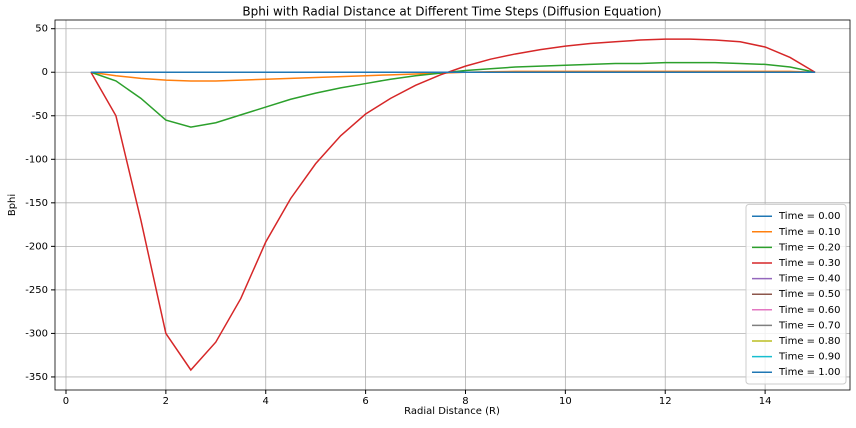 The height and width of the screenshot is (428, 856). Describe the element at coordinates (166, 401) in the screenshot. I see `x-tick-label: 2` at that location.